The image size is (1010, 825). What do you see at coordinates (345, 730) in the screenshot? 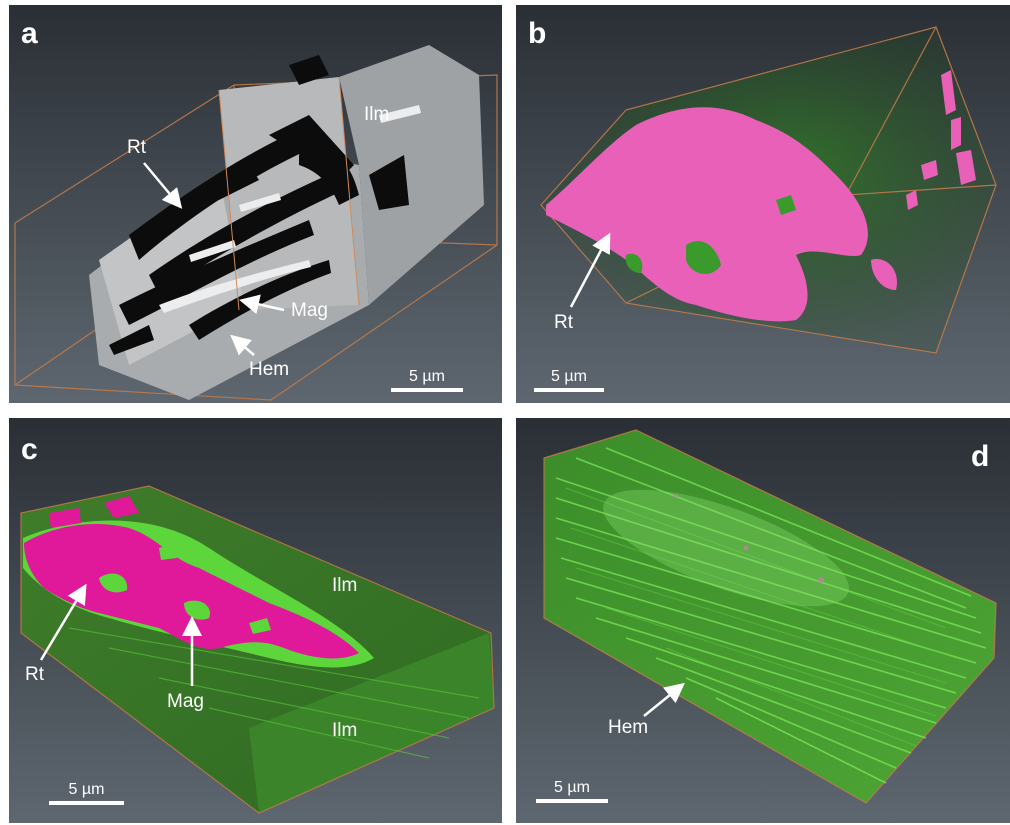
I see `label-ilm-bottom: Ilm` at bounding box center [345, 730].